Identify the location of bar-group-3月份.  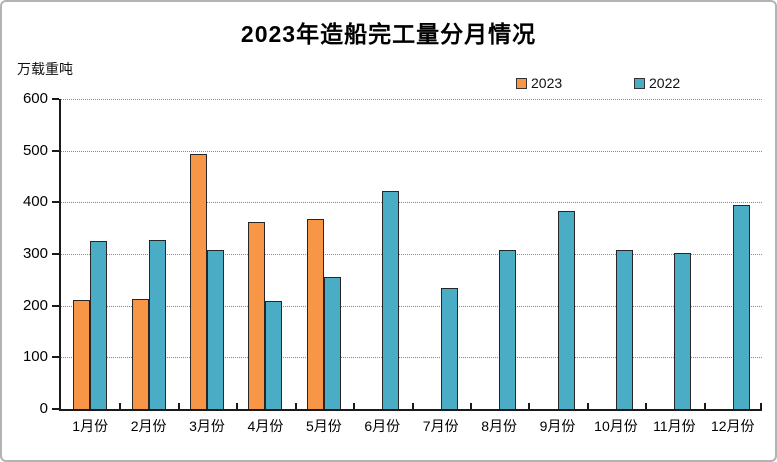
(207, 254).